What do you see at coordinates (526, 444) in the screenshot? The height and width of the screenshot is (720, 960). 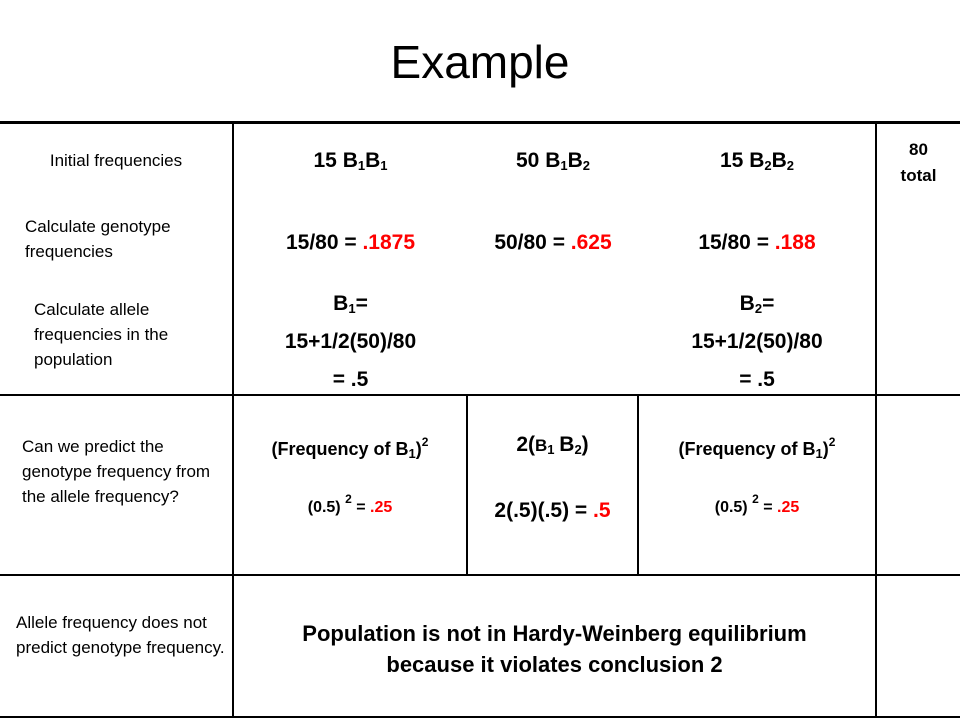 I see `predict-mid-head: 2(` at bounding box center [526, 444].